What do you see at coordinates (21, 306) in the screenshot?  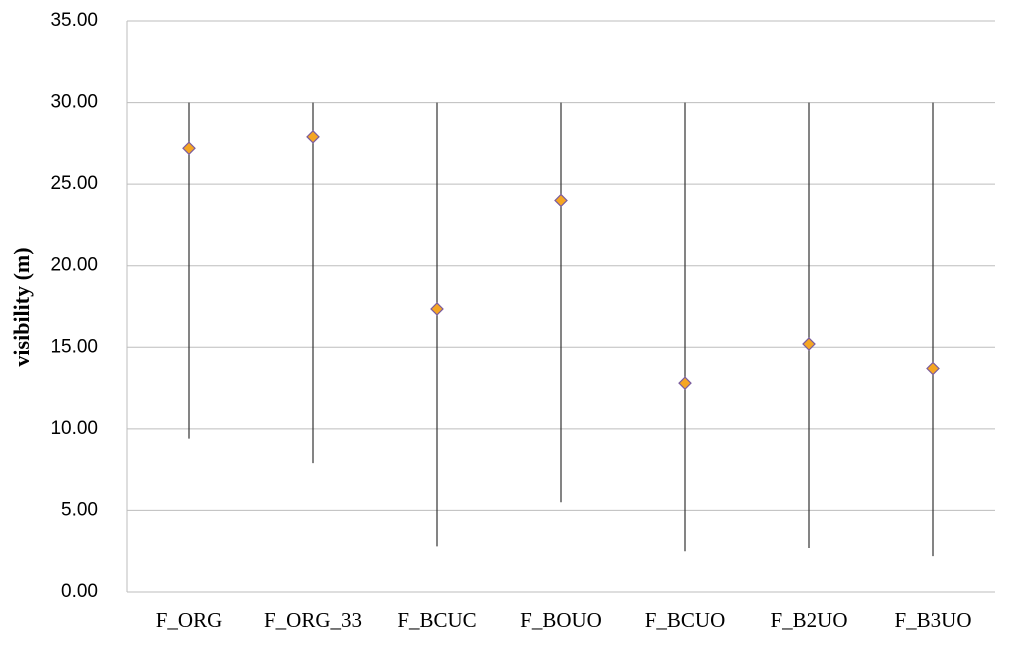 I see `y-axis-label: visibility (m)` at bounding box center [21, 306].